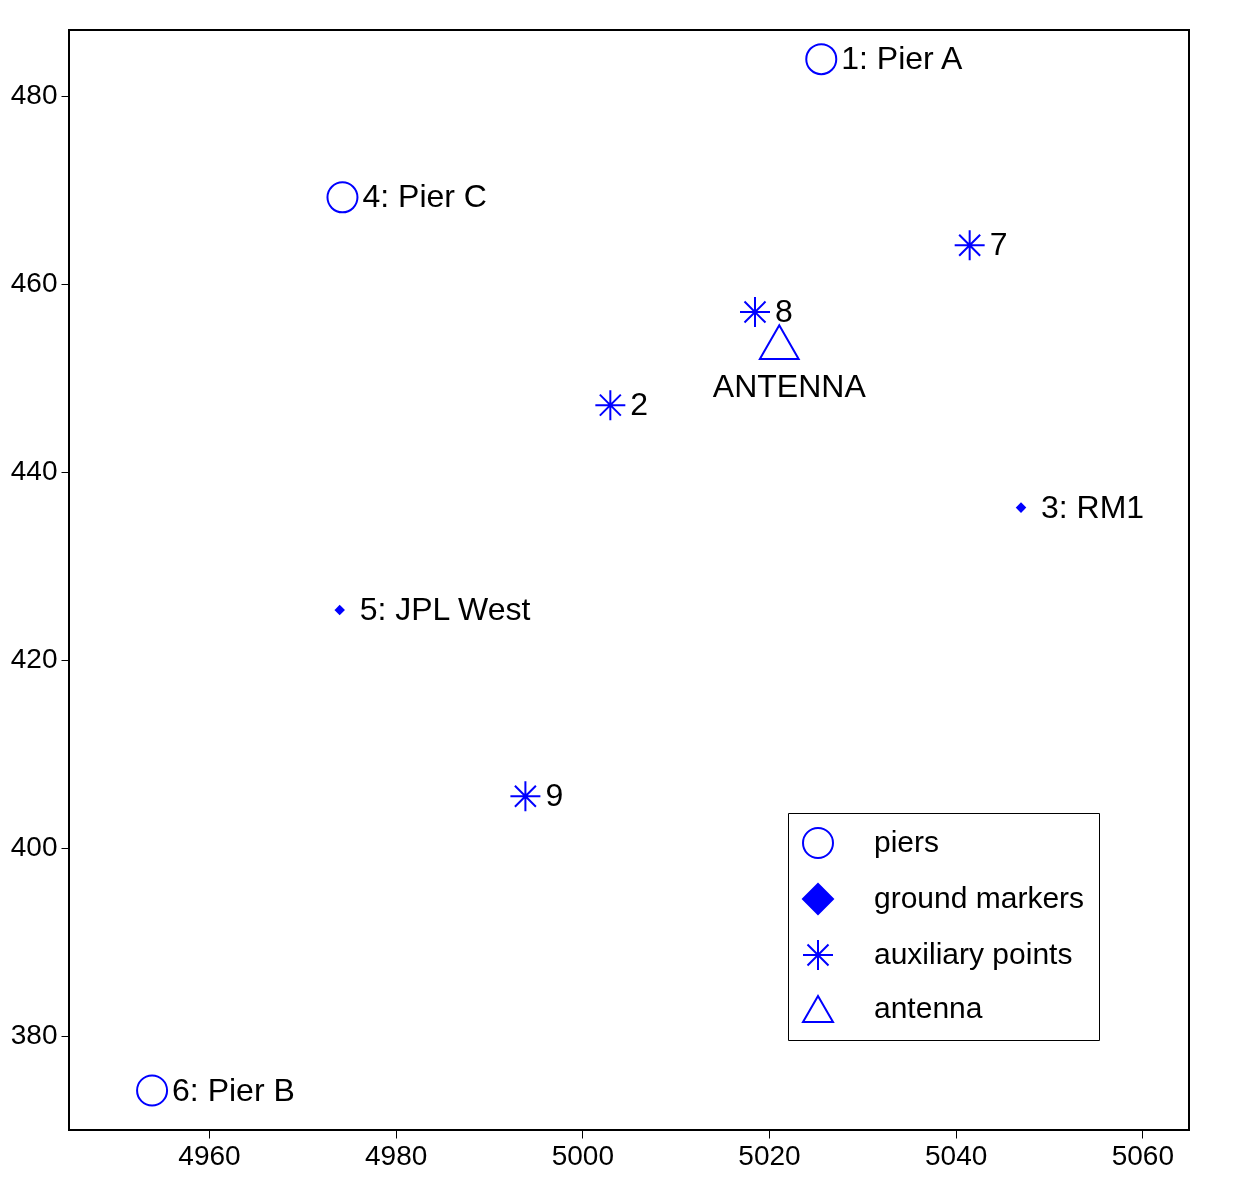 This screenshot has width=1256, height=1195. What do you see at coordinates (582, 1155) in the screenshot?
I see `x-tick-label: 5000` at bounding box center [582, 1155].